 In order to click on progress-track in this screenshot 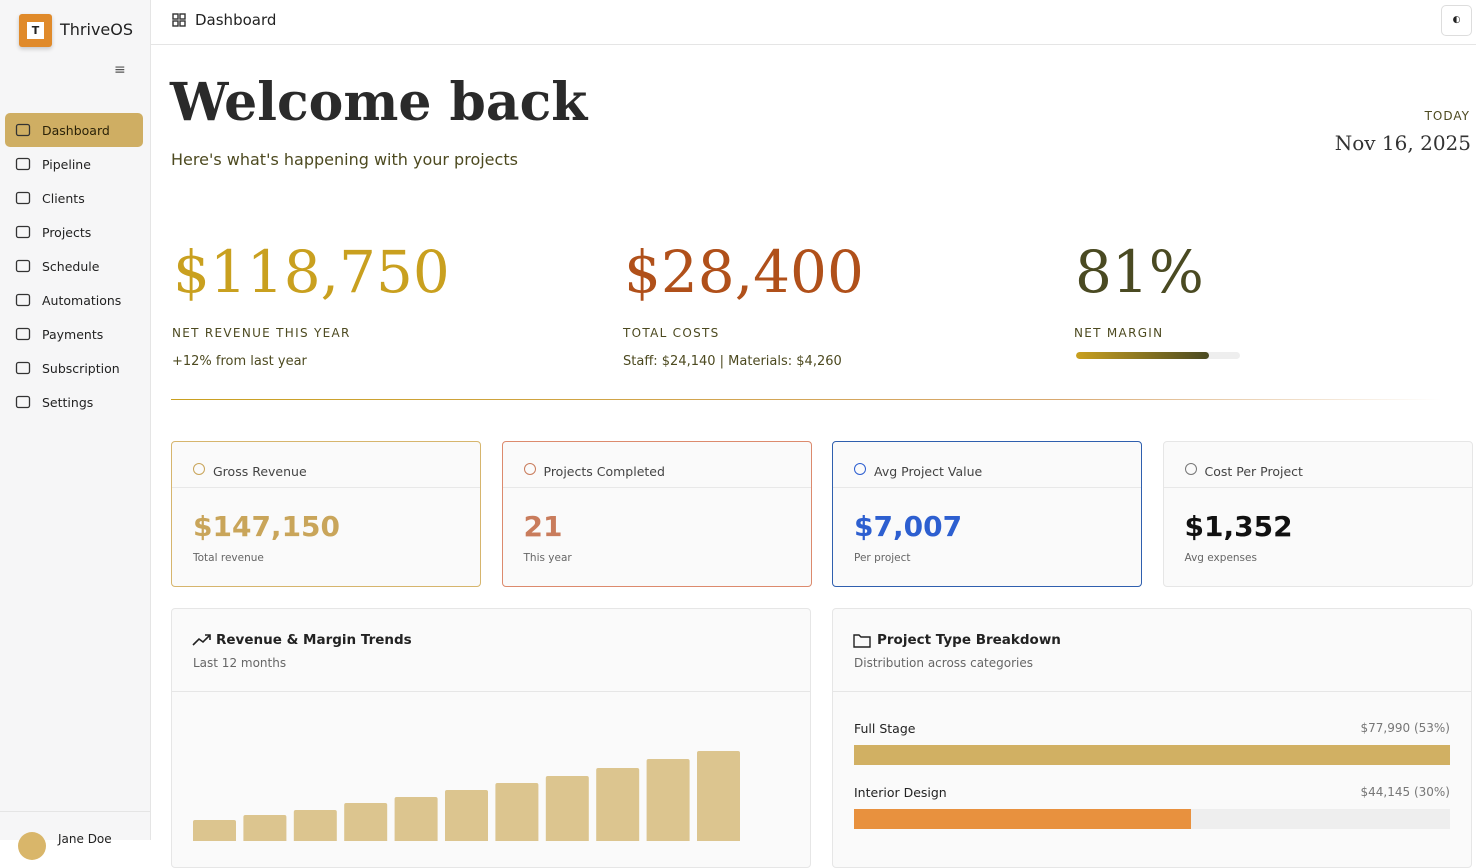, I will do `click(1158, 355)`.